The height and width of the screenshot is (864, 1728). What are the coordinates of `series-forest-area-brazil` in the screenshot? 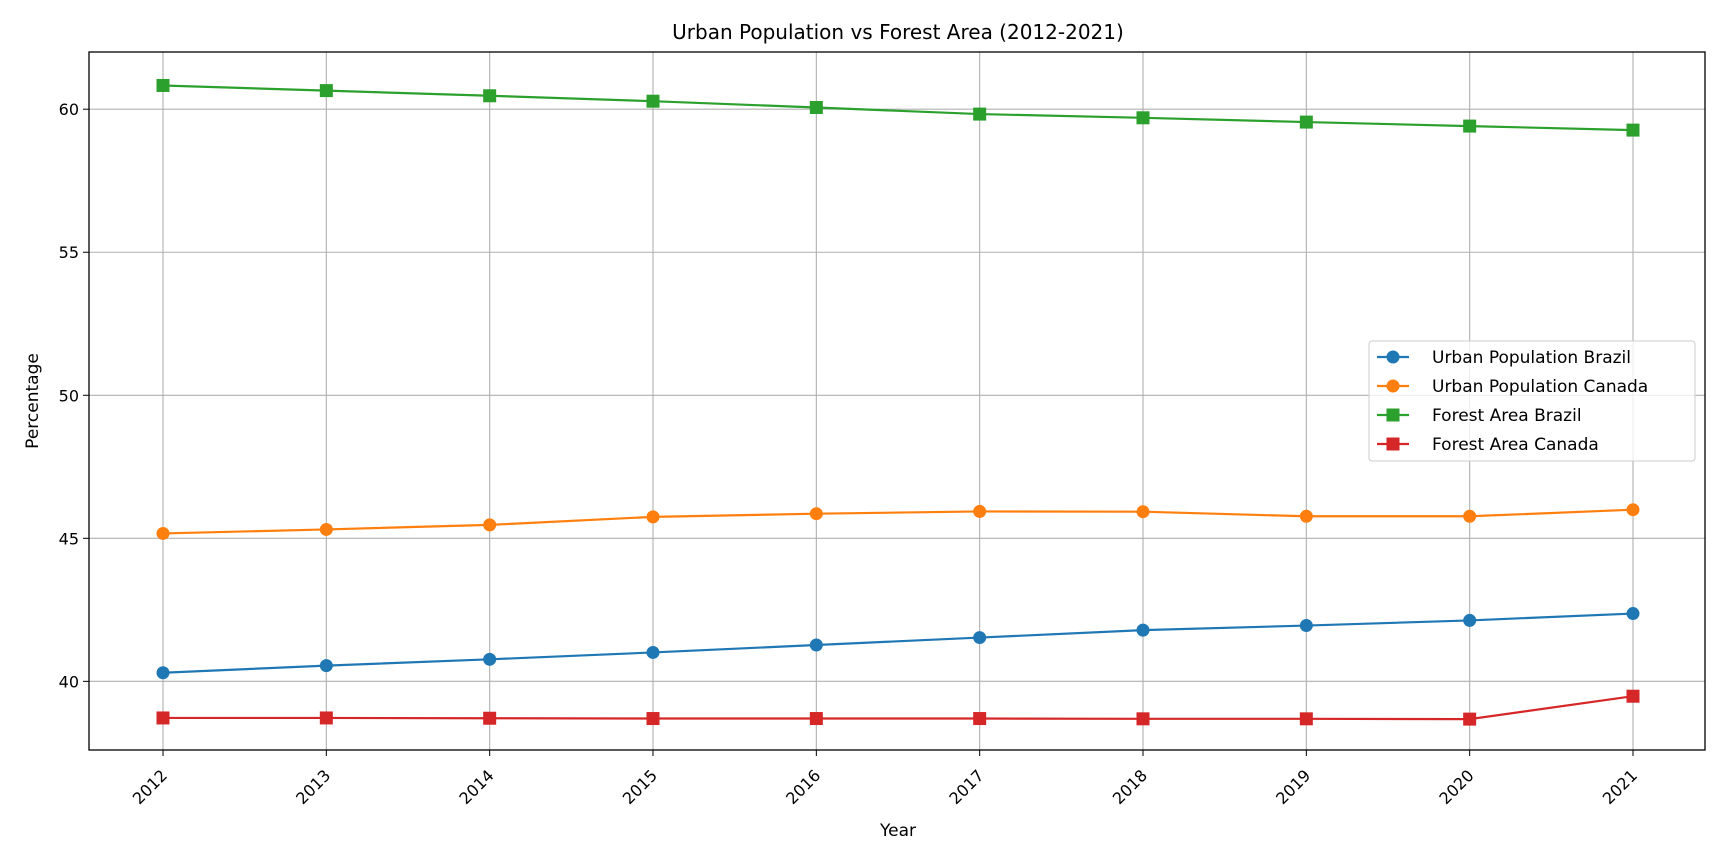 It's located at (898, 107).